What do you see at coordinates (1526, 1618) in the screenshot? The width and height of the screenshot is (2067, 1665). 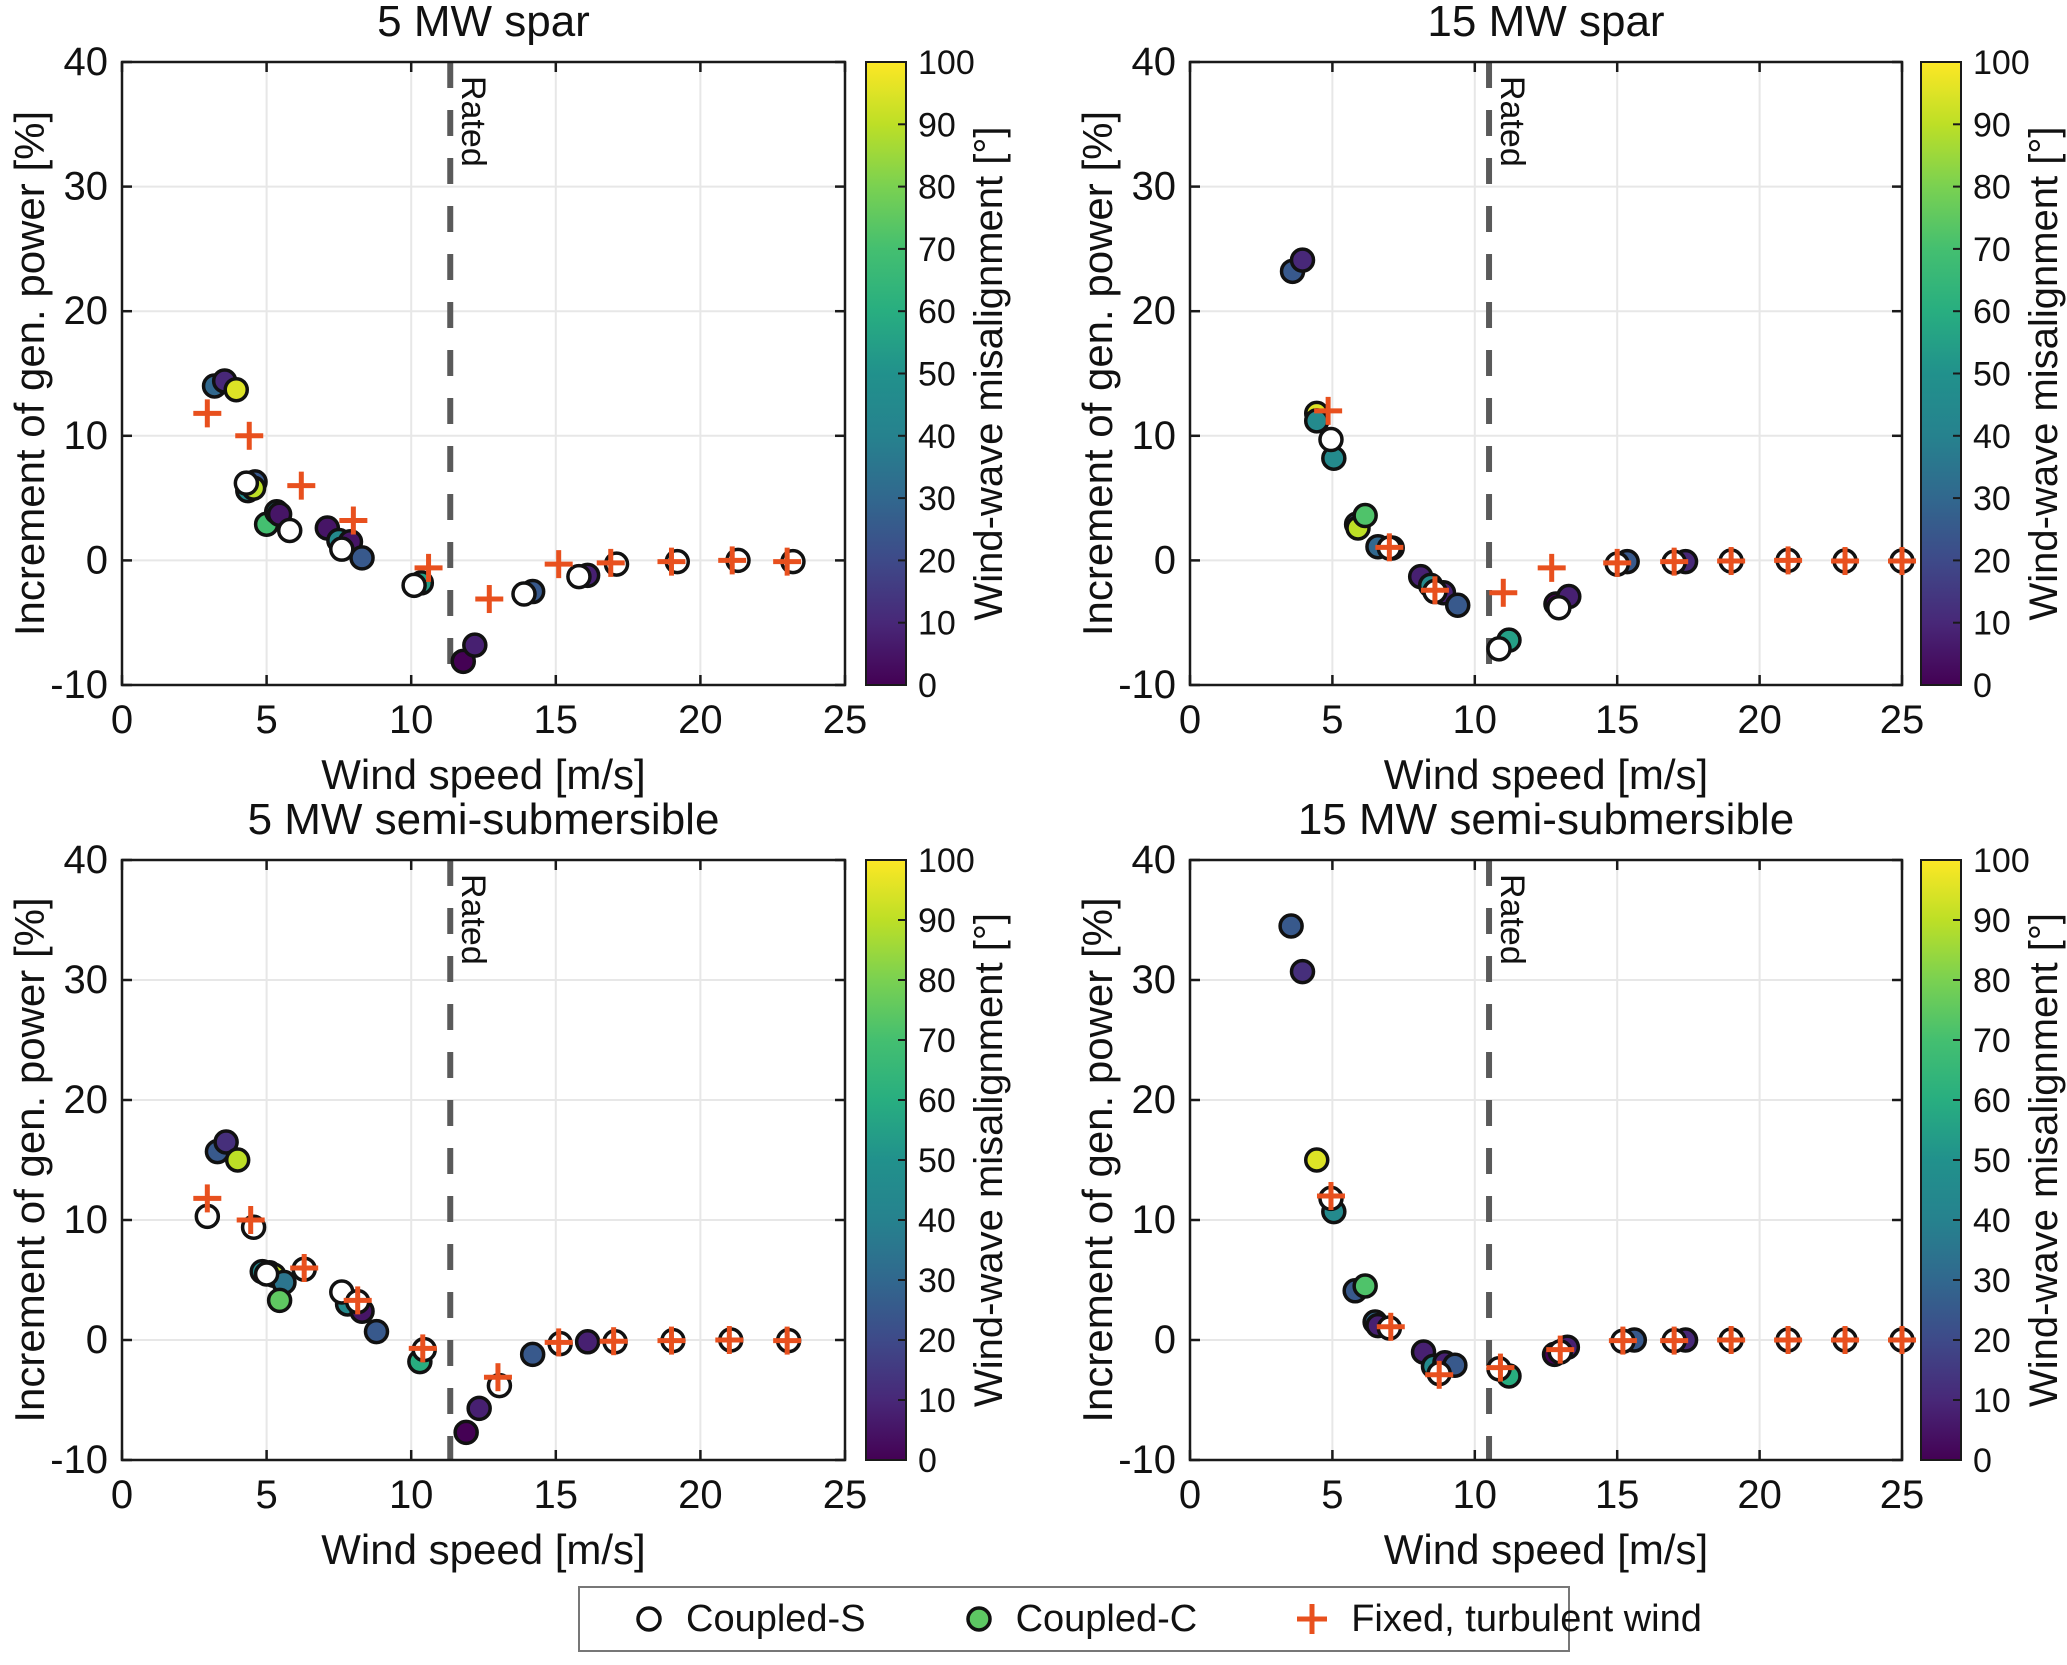 I see `legend-label-fixed: Fixed, turbulent wind` at bounding box center [1526, 1618].